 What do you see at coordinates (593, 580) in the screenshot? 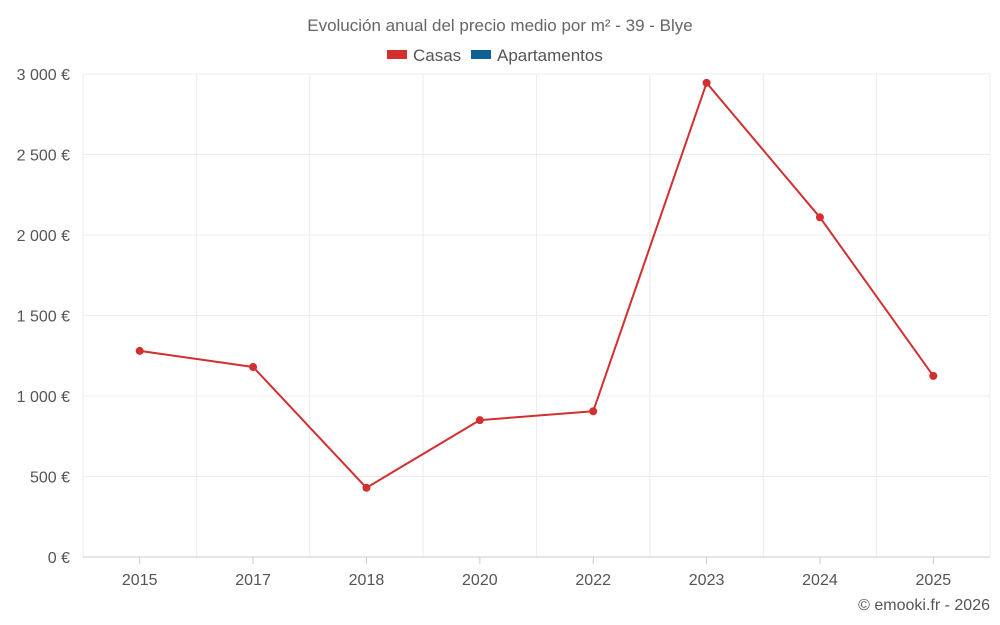
I see `x-tick-label: 2022` at bounding box center [593, 580].